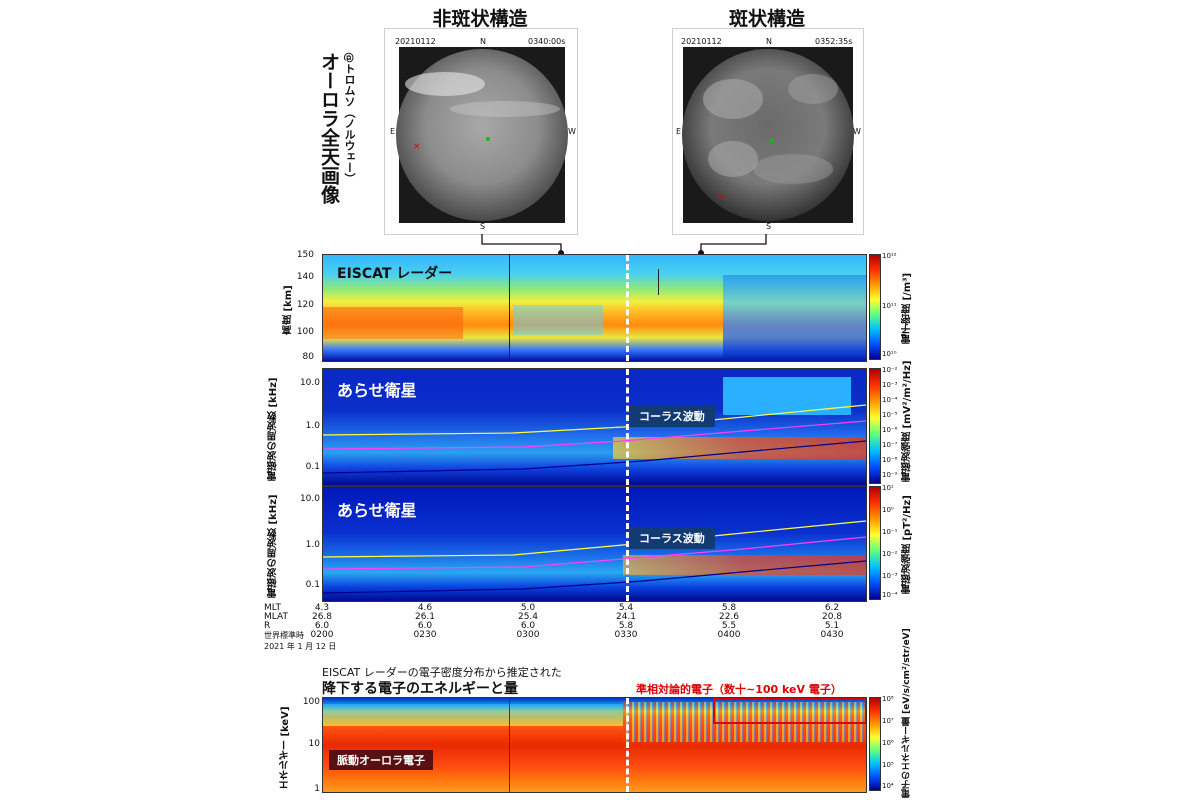 The width and height of the screenshot is (1200, 800). I want to click on panel4-cbar-tick-0: 10⁸, so click(888, 699).